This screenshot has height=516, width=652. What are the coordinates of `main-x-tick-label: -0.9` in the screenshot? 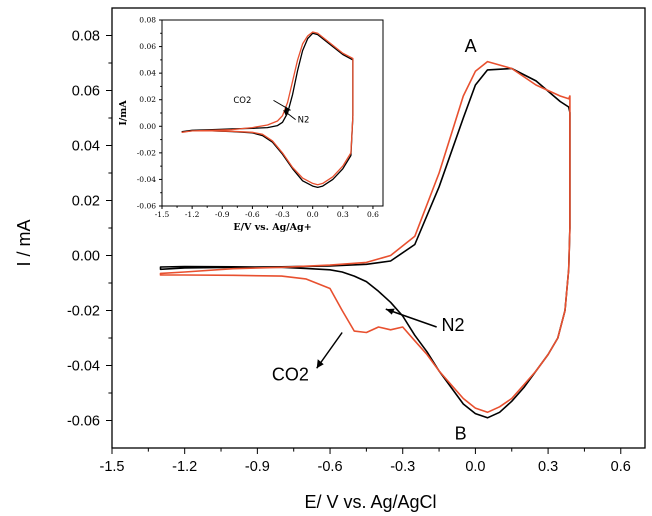 It's located at (257, 467).